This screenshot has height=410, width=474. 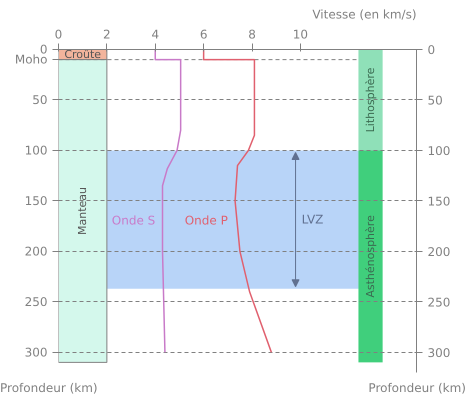 I want to click on y-tick-label: 150, so click(x=36, y=201).